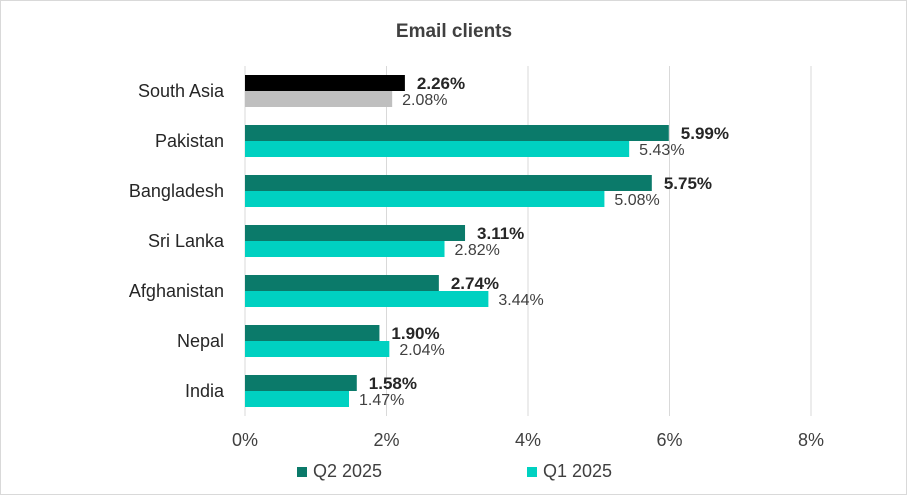  I want to click on bar-afghanistan-q2-2025, so click(342, 283).